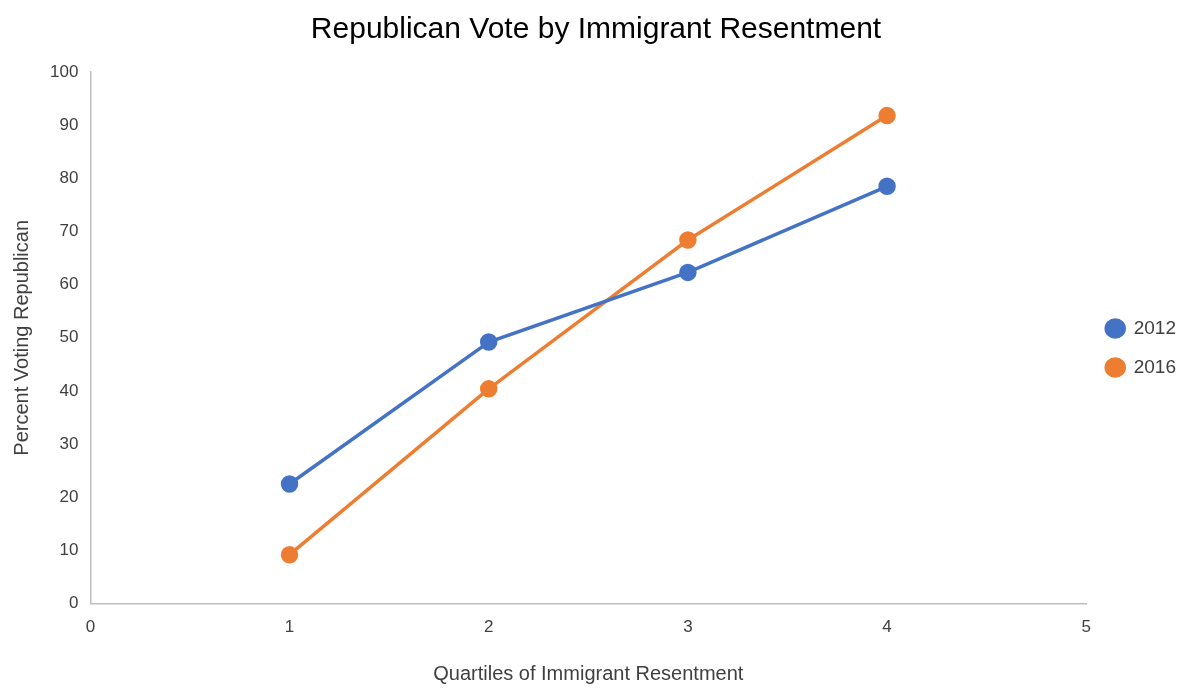  What do you see at coordinates (289, 627) in the screenshot?
I see `x-tick-label: 1` at bounding box center [289, 627].